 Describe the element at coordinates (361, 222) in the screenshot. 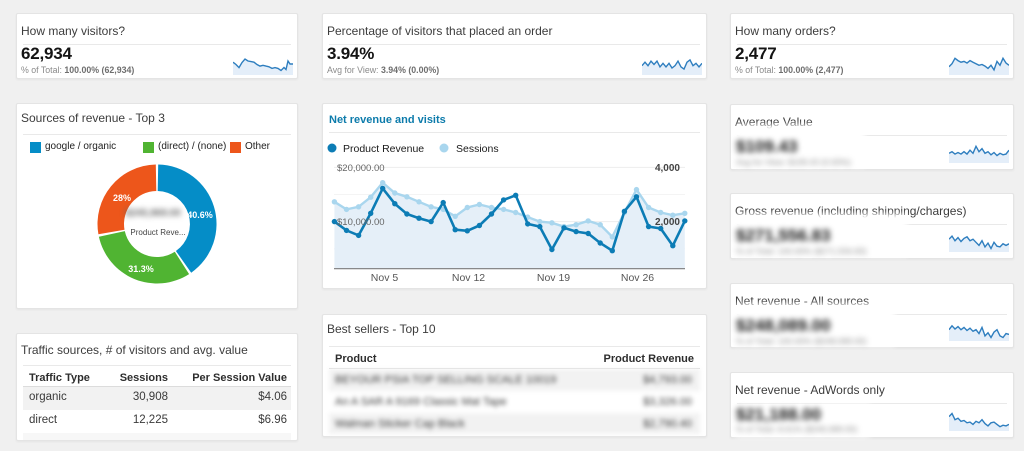

I see `svg-text: $10,000.00` at that location.